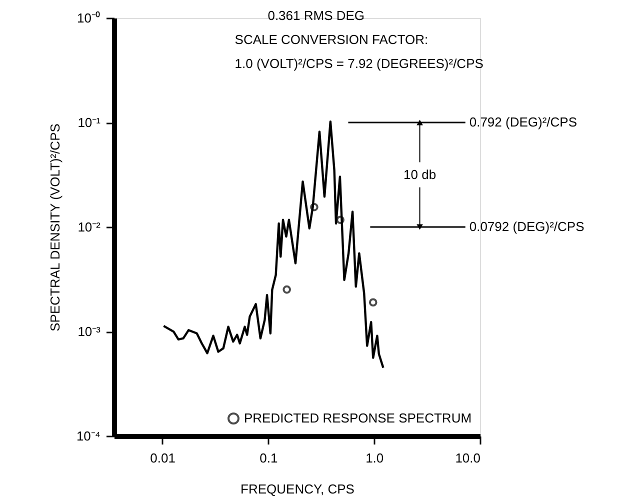 Image resolution: width=625 pixels, height=499 pixels. I want to click on text: SCALE CONVERSION FACTOR:, so click(331, 39).